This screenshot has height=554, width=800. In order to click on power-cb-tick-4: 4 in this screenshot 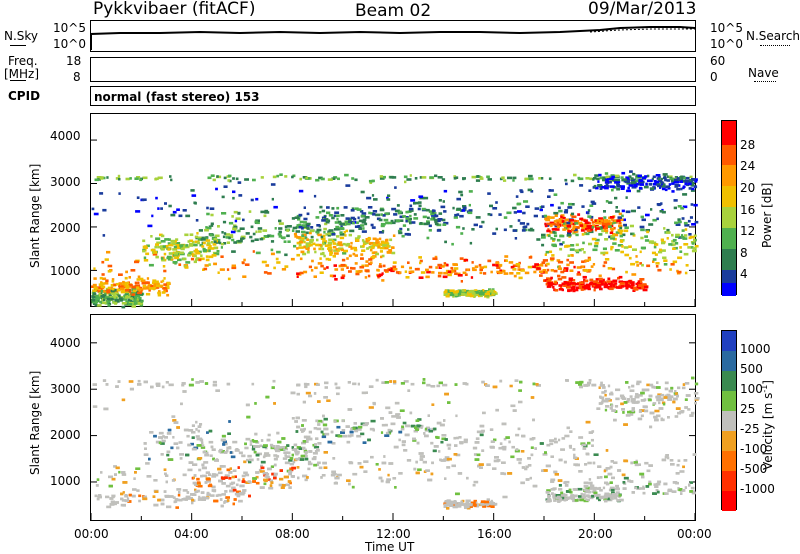, I will do `click(744, 274)`.